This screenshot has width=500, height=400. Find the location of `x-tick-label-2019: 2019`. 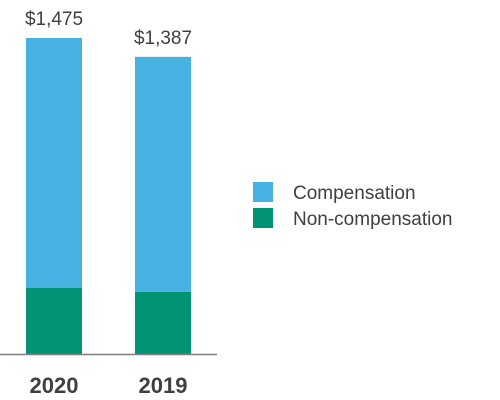

x-tick-label-2019: 2019 is located at coordinates (163, 385).